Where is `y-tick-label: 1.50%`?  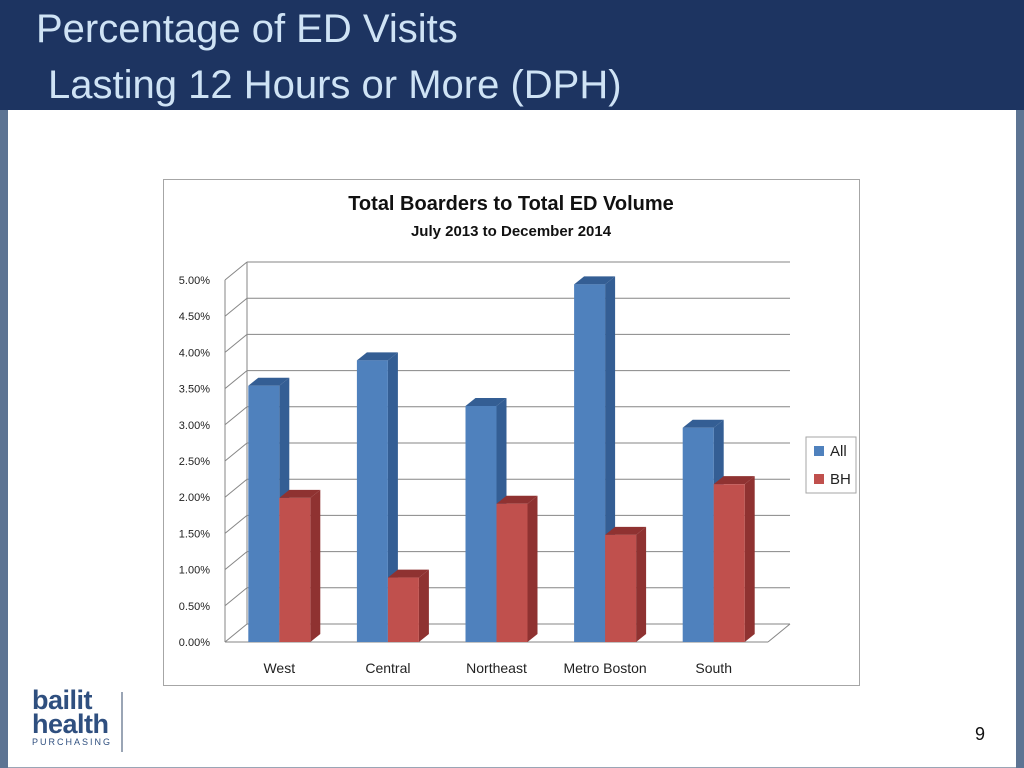 y-tick-label: 1.50% is located at coordinates (194, 534).